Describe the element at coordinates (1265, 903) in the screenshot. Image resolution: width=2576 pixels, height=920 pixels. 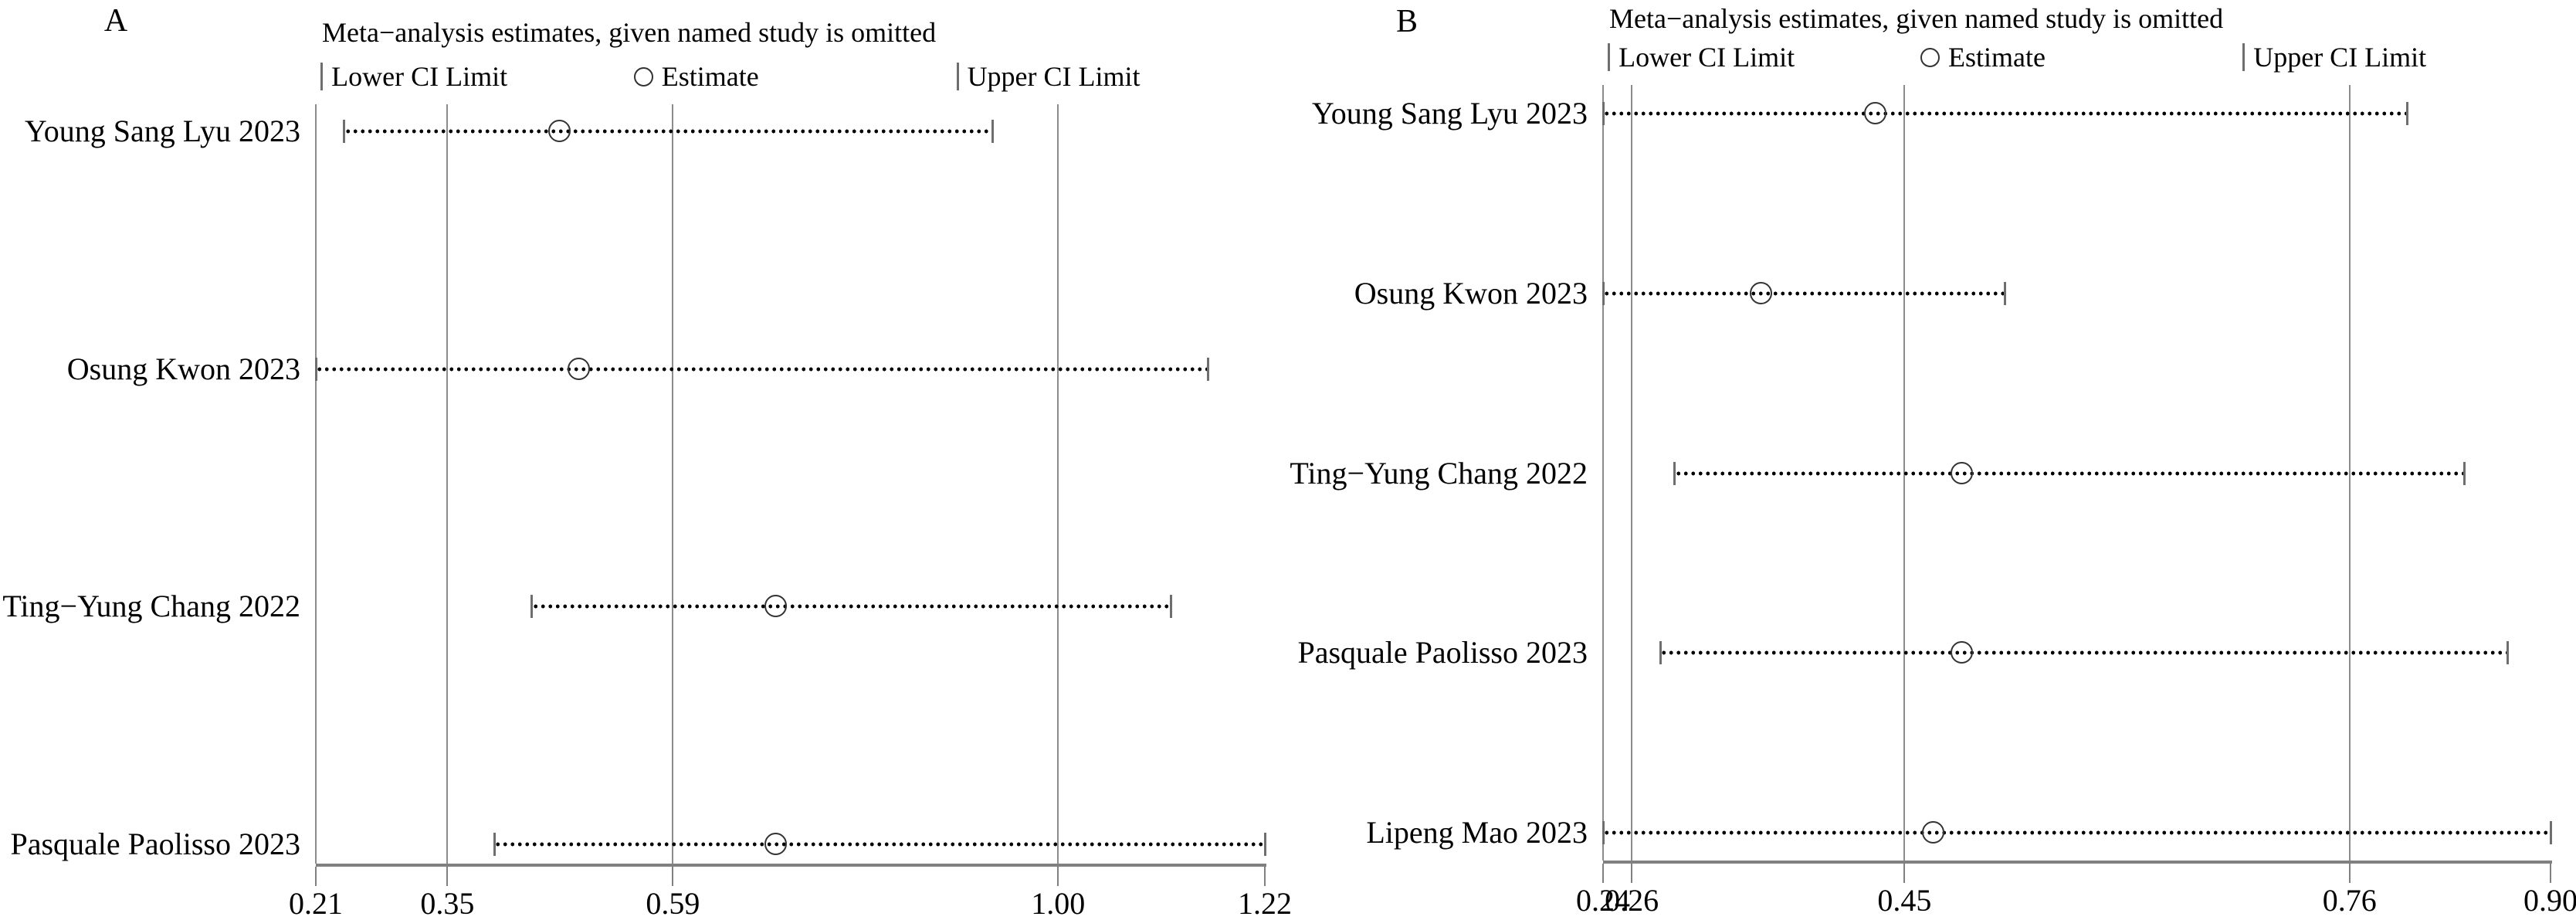
I see `x-tick-label: 1.22` at that location.